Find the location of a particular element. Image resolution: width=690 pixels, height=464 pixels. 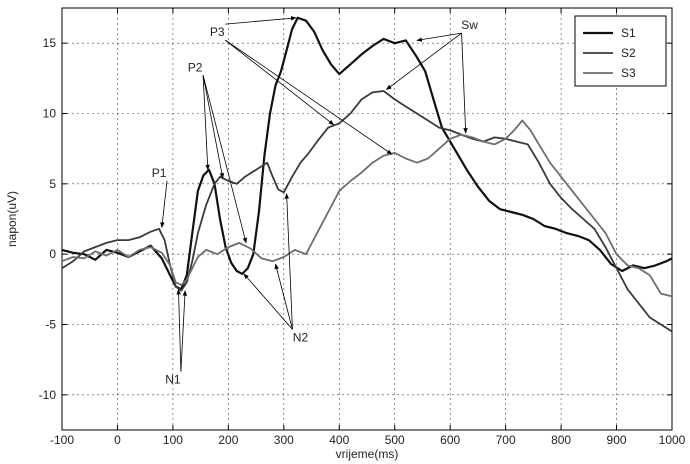

annotation-label-p2: P2 is located at coordinates (195, 67).